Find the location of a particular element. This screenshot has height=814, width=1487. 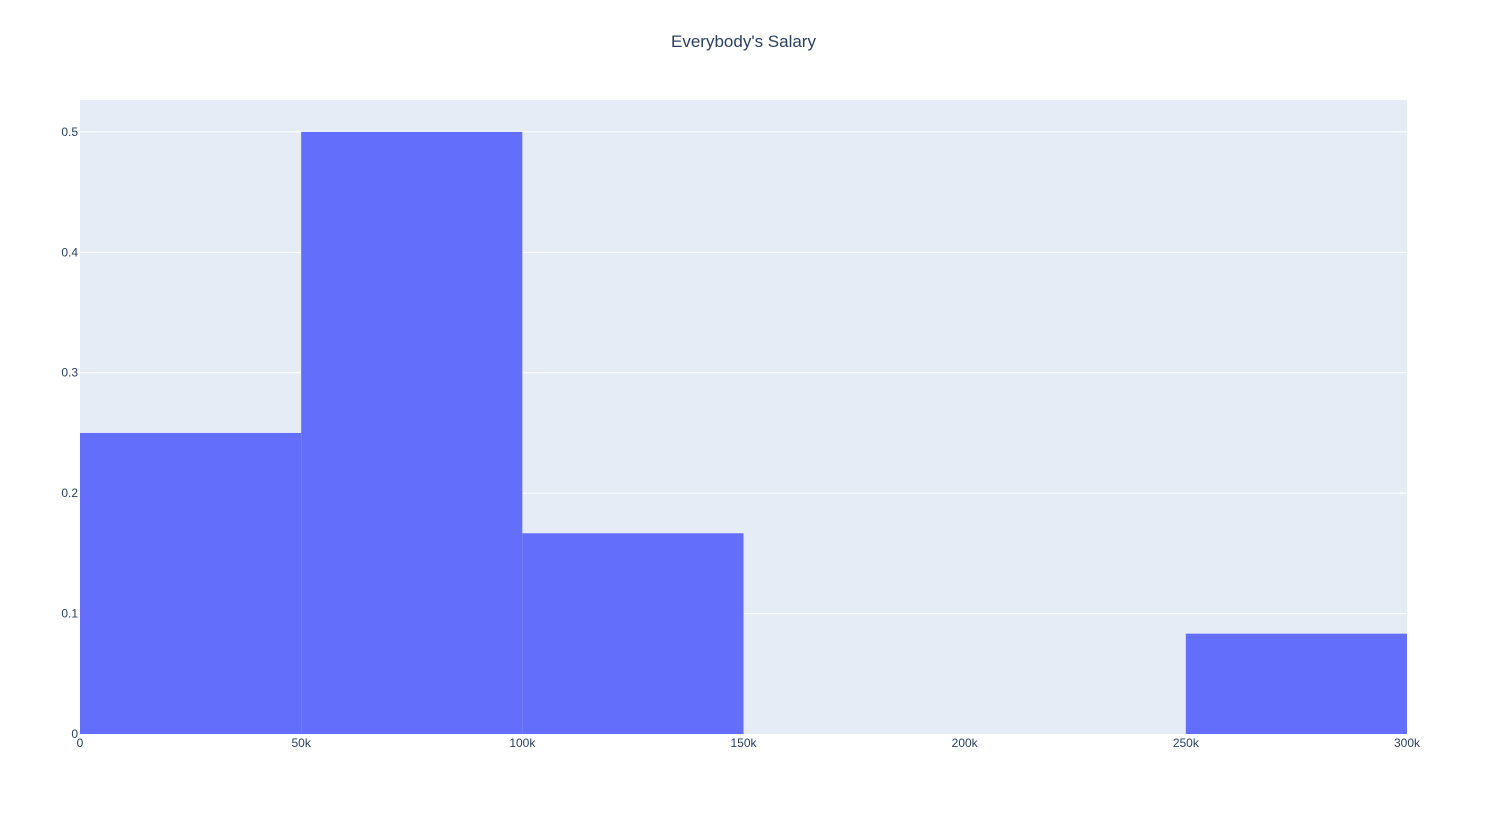

y-tick-label: 0.3 is located at coordinates (69, 373).